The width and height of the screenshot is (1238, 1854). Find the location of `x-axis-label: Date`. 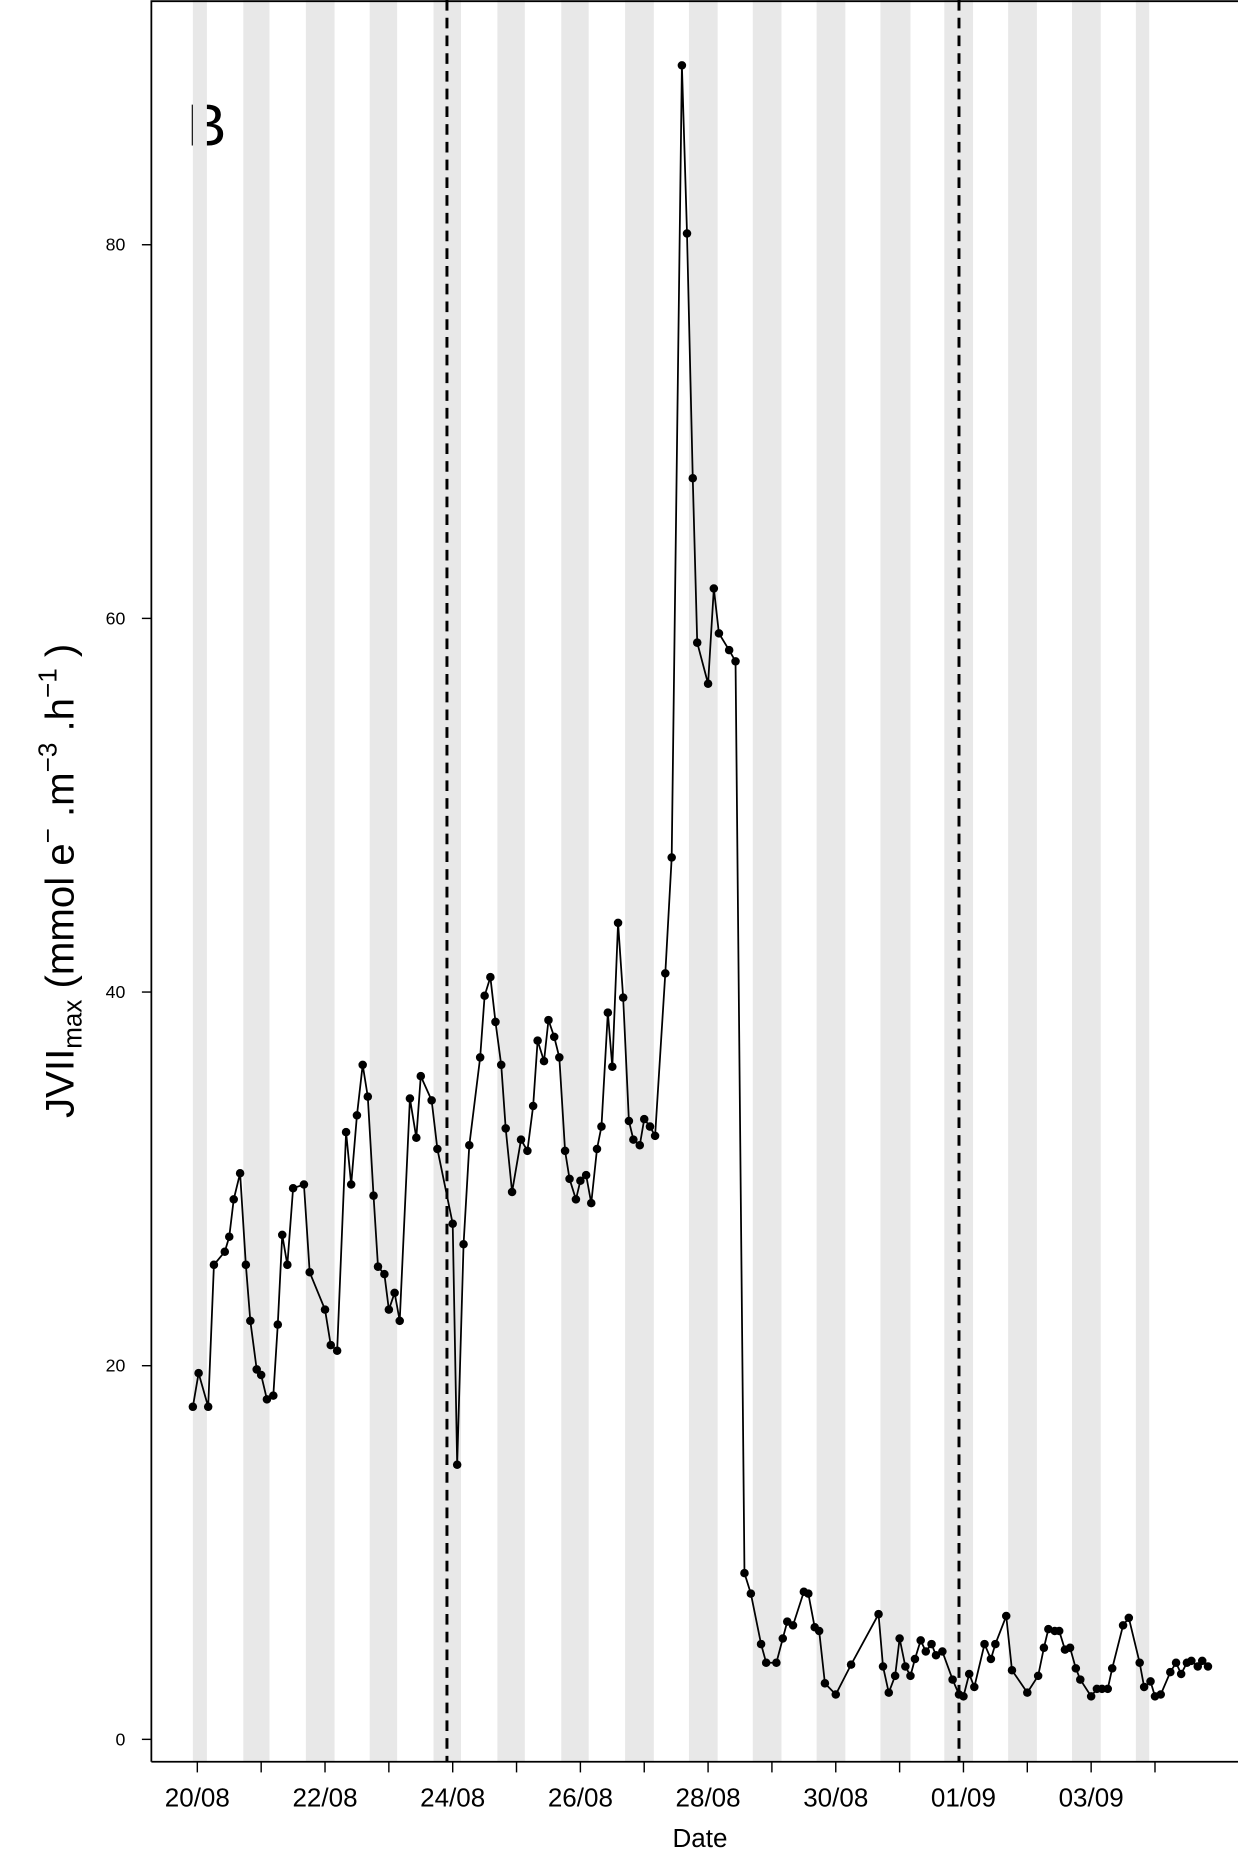

x-axis-label: Date is located at coordinates (700, 1838).